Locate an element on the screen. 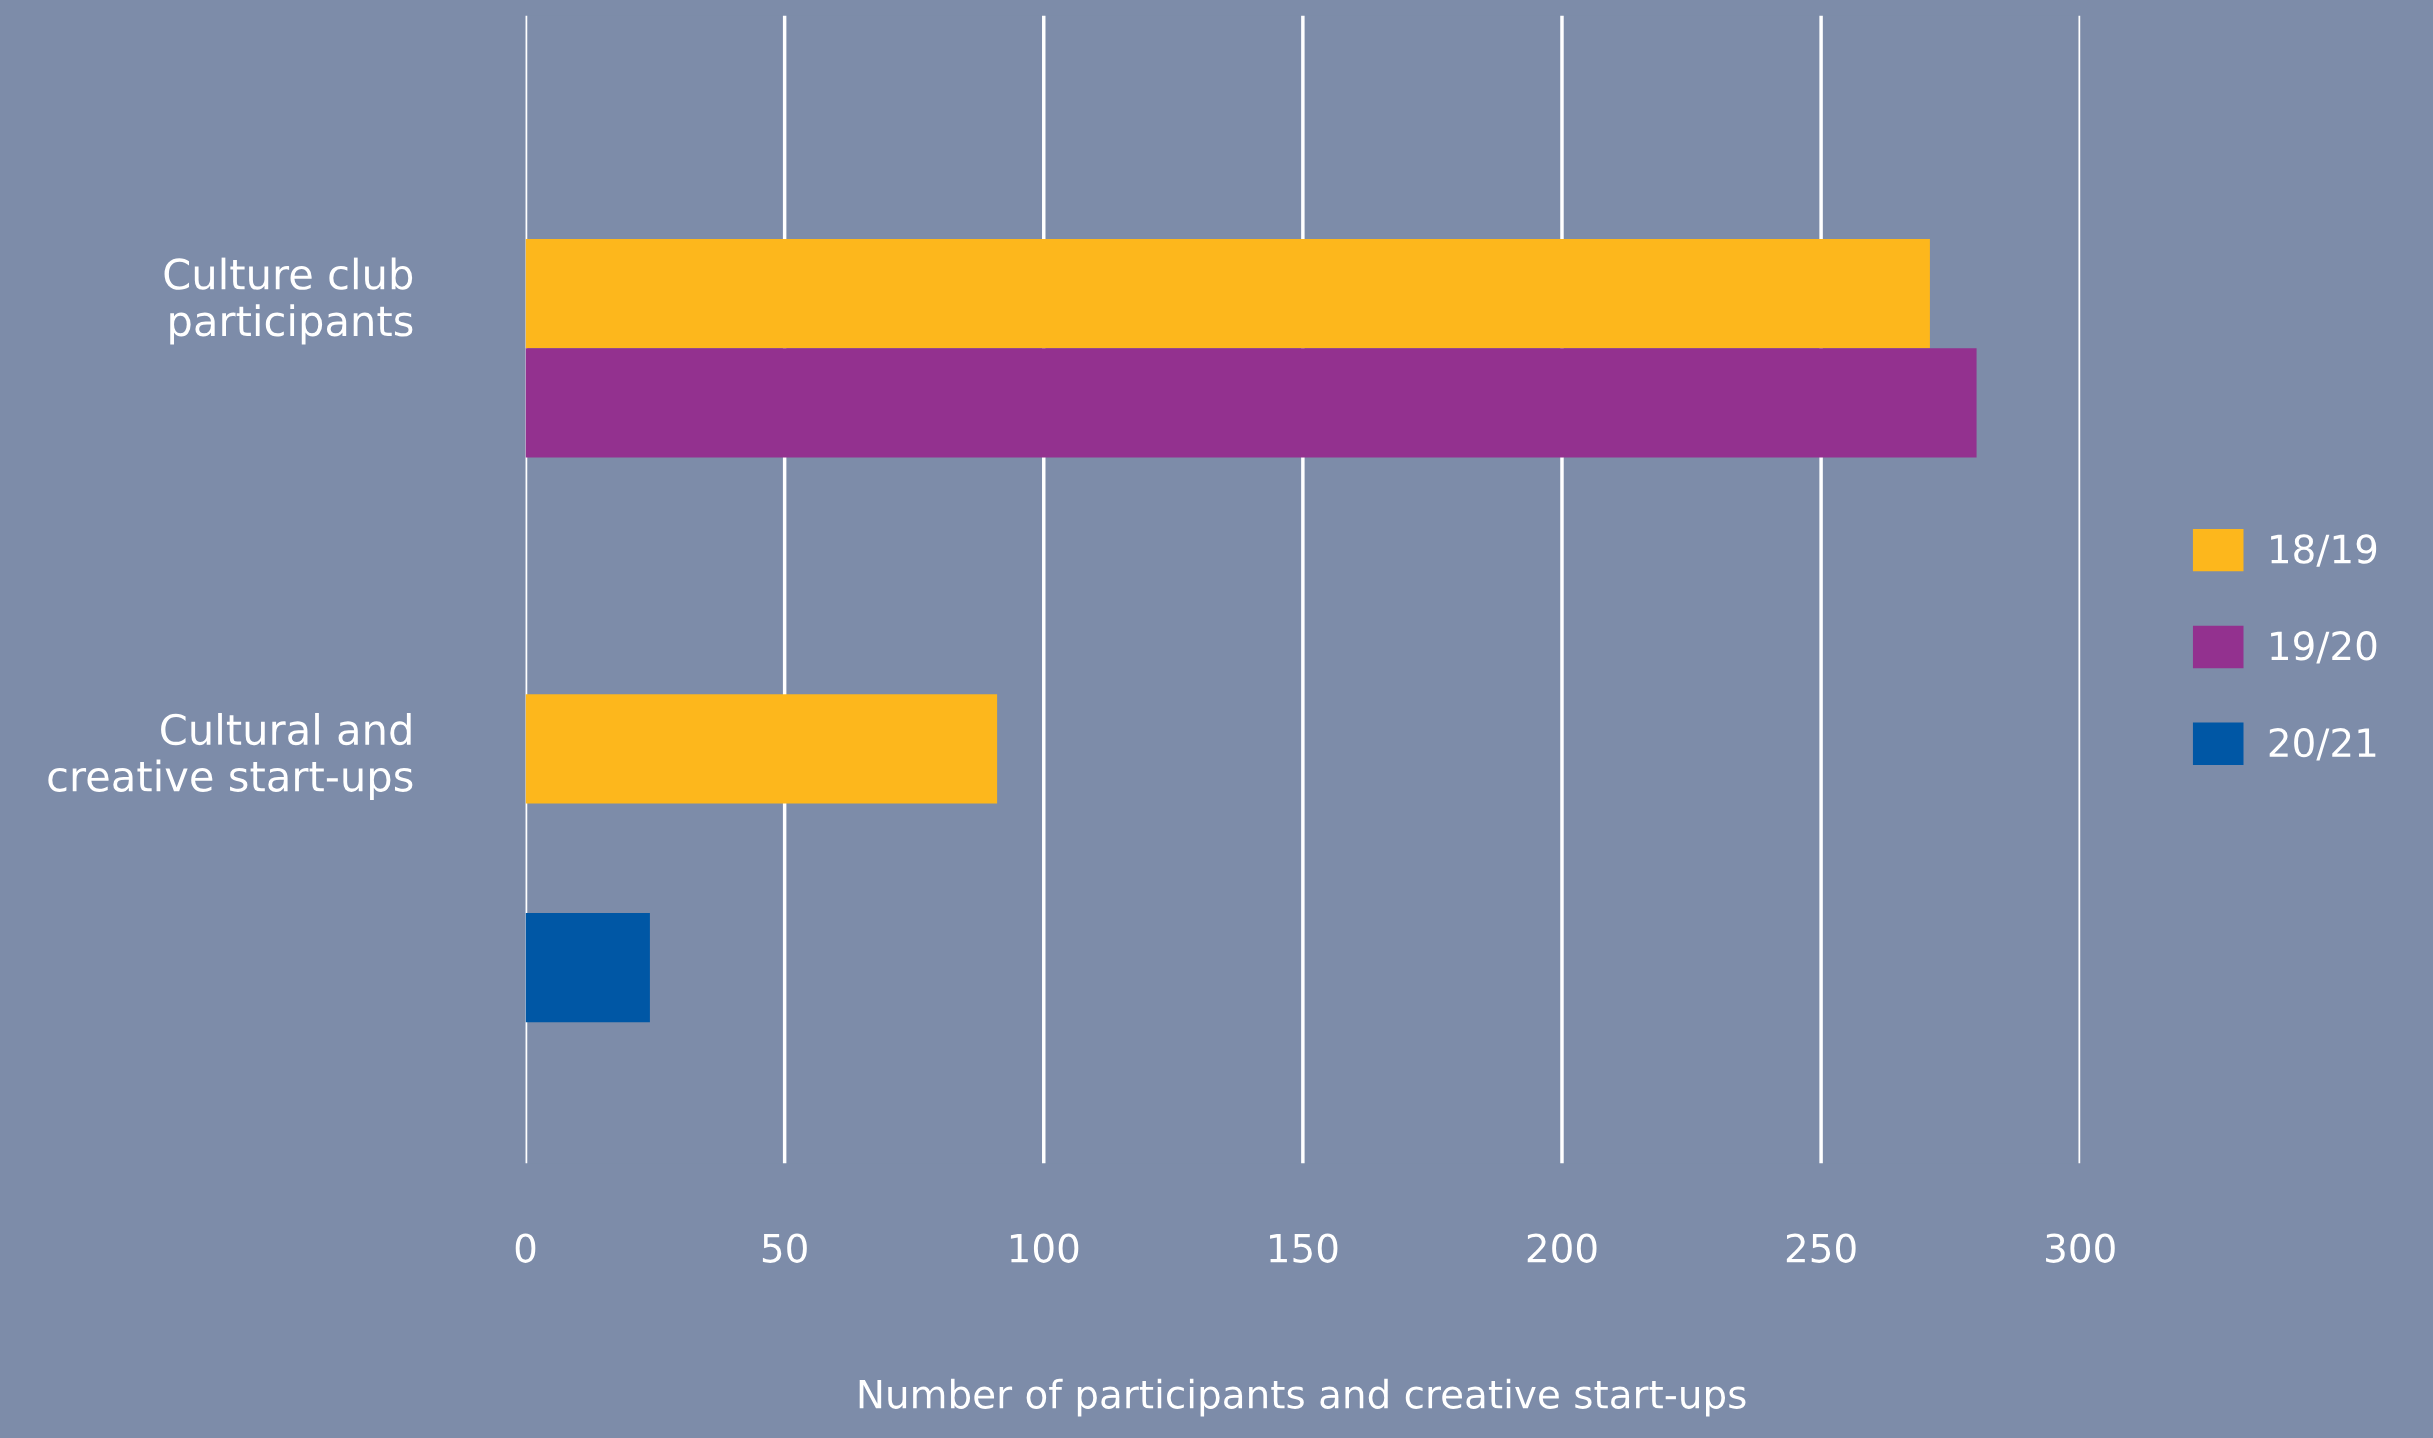  x-tick-label: 100 is located at coordinates (1044, 1248).